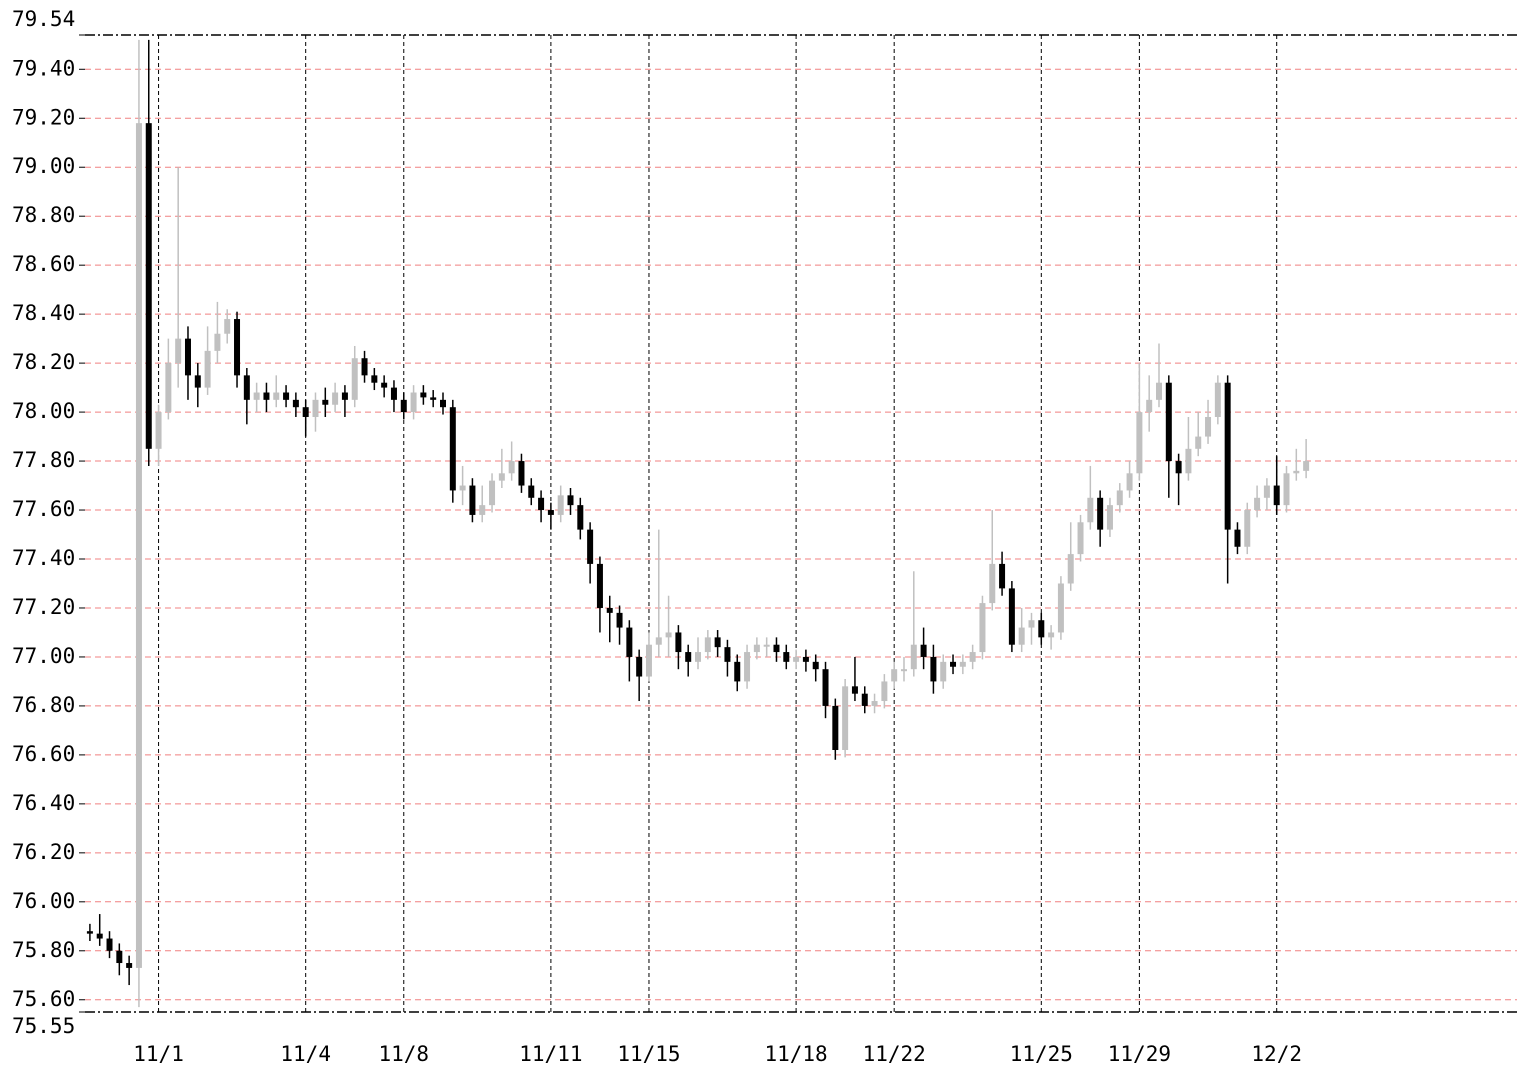  I want to click on y-tick-label: 76.80, so click(43, 705).